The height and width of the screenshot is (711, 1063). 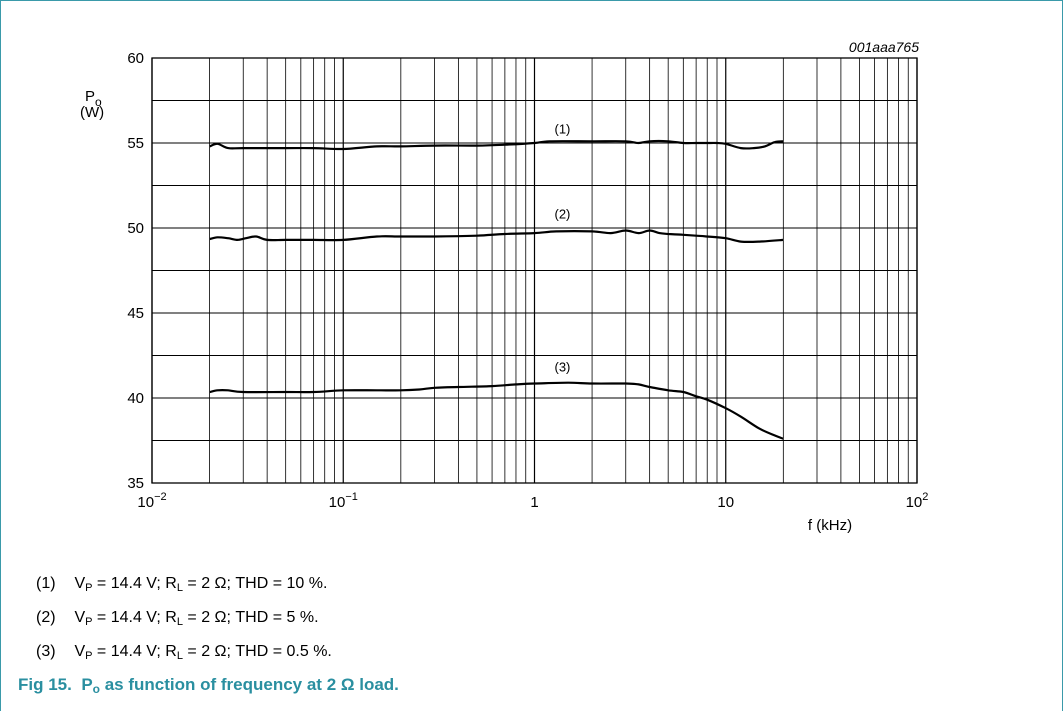 What do you see at coordinates (249, 684) in the screenshot?
I see `caption-text: as function of frequency at 2 Ω load.` at bounding box center [249, 684].